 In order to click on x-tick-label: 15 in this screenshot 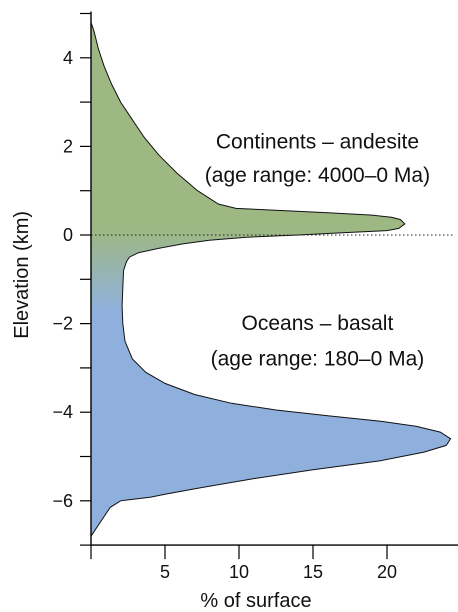, I will do `click(313, 572)`.